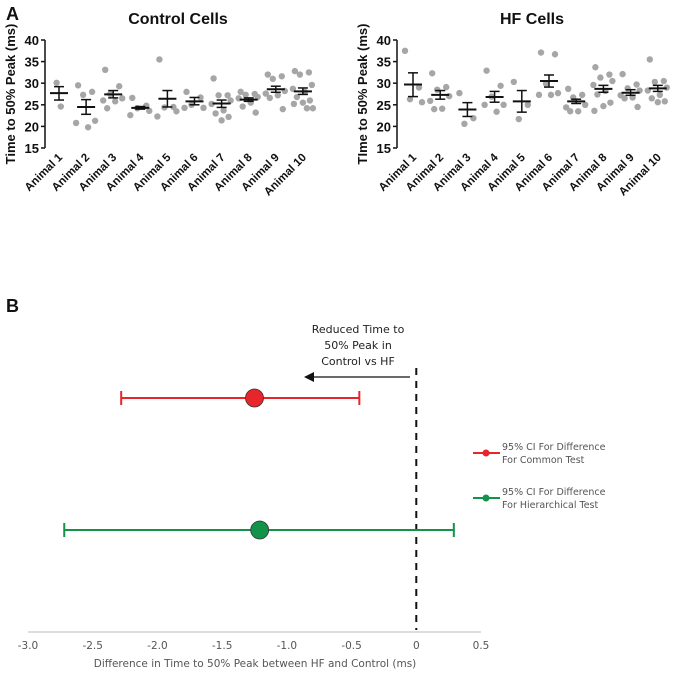 The width and height of the screenshot is (675, 674). What do you see at coordinates (416, 646) in the screenshot?
I see `x-tick-label: 0` at bounding box center [416, 646].